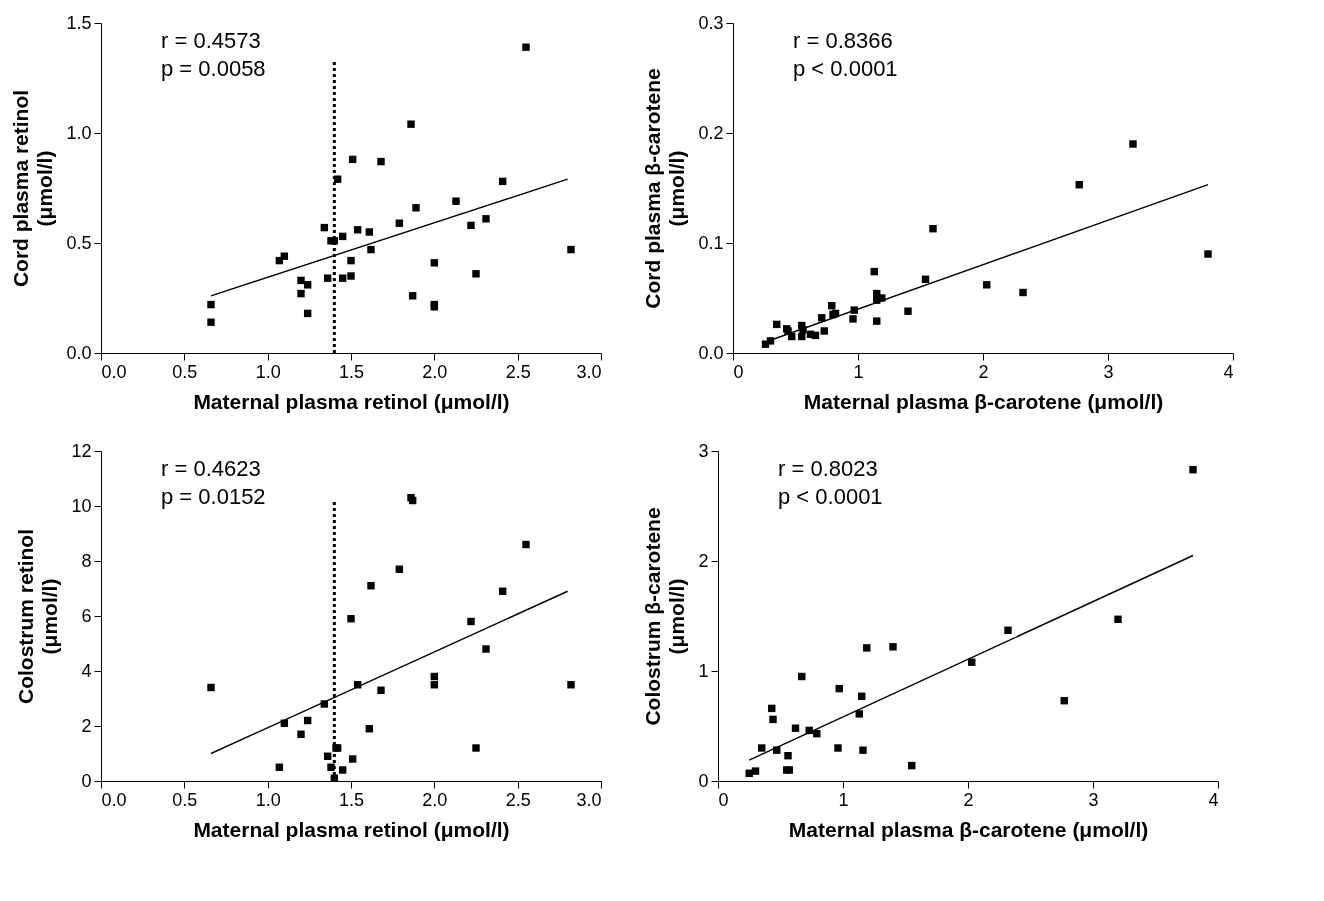  I want to click on x-tick-label: 0, so click(738, 371).